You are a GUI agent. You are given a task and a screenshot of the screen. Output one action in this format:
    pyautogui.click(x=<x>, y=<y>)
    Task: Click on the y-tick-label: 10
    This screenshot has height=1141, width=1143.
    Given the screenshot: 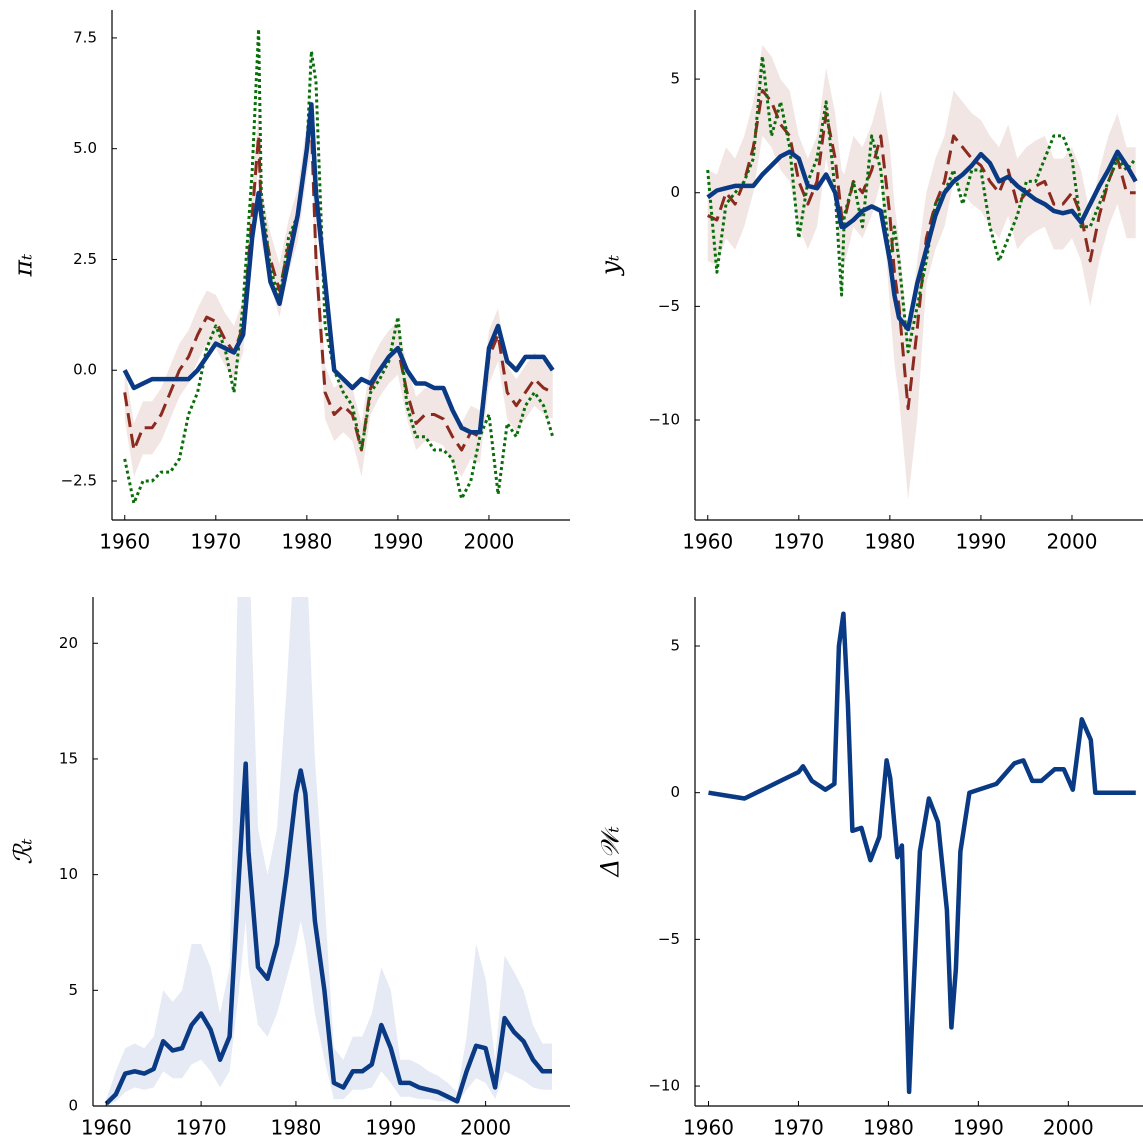 What is the action you would take?
    pyautogui.click(x=68, y=874)
    